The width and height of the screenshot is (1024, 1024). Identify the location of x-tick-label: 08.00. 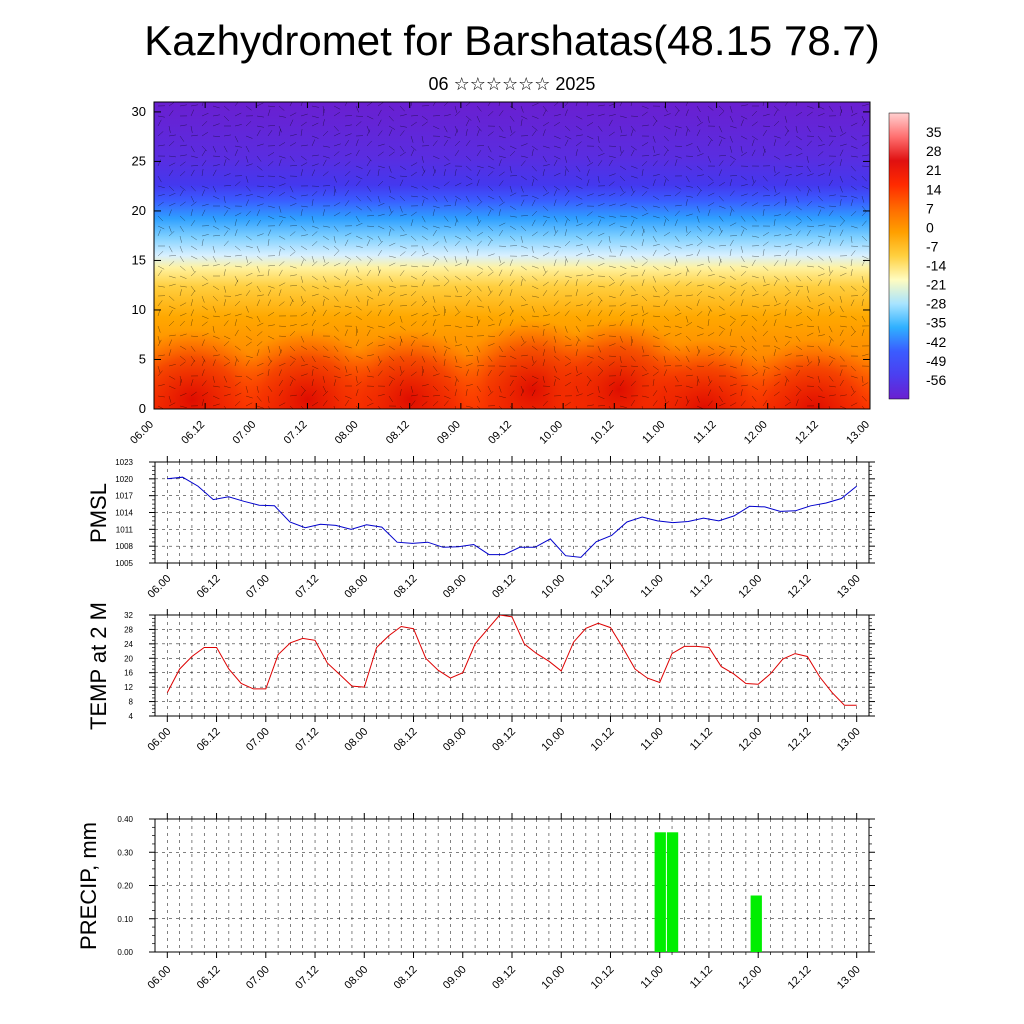
(356, 978).